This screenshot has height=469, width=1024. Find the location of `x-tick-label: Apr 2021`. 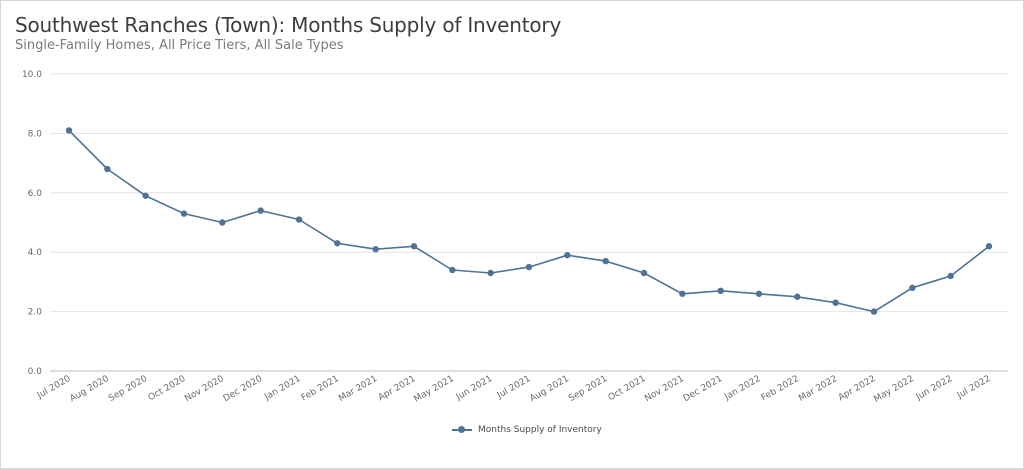

x-tick-label: Apr 2021 is located at coordinates (397, 388).